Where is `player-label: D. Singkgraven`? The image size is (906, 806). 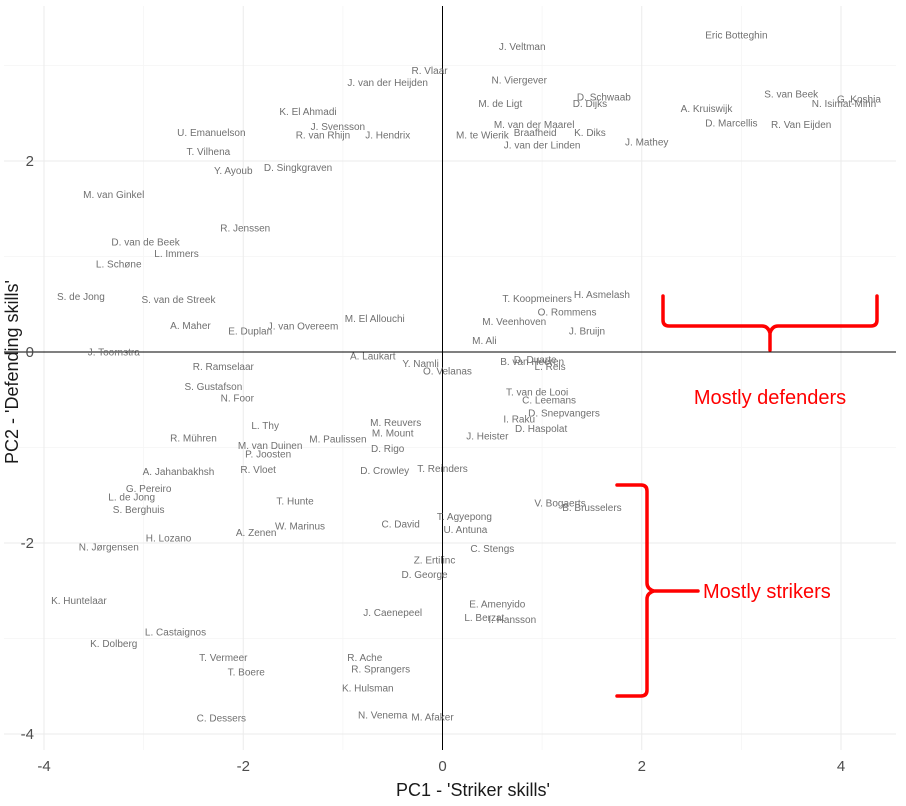 player-label: D. Singkgraven is located at coordinates (298, 168).